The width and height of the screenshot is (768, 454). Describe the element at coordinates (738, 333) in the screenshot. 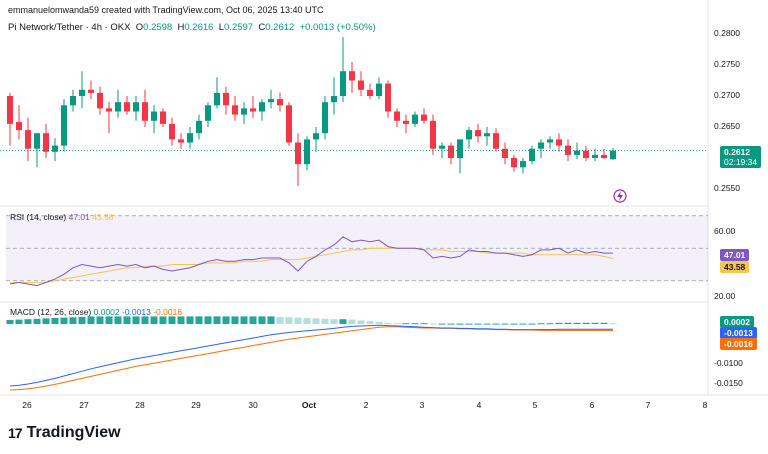

I see `macd-value-badge: -0.0013` at that location.